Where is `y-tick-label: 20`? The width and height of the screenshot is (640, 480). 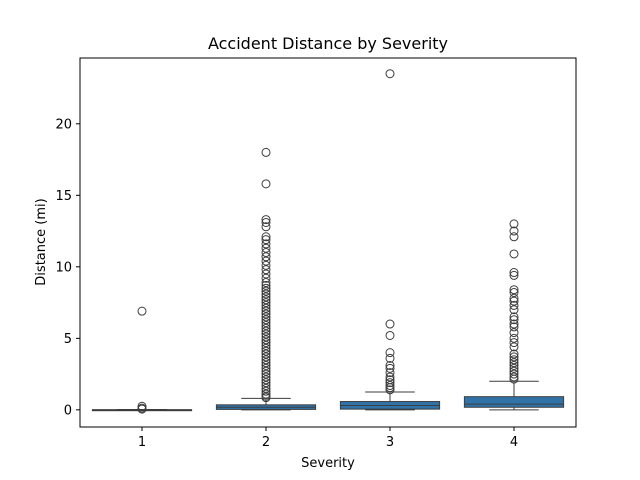
y-tick-label: 20 is located at coordinates (63, 124).